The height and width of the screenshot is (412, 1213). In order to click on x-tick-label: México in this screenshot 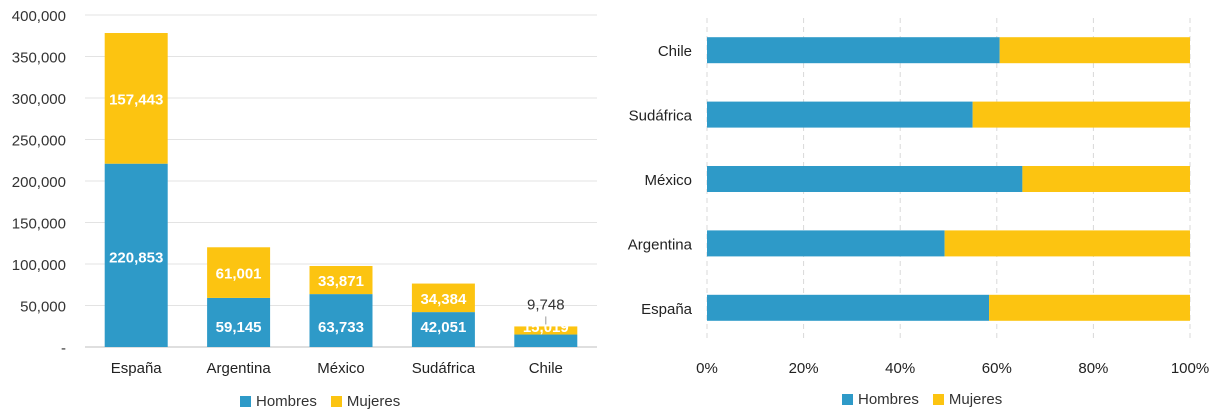, I will do `click(341, 368)`.